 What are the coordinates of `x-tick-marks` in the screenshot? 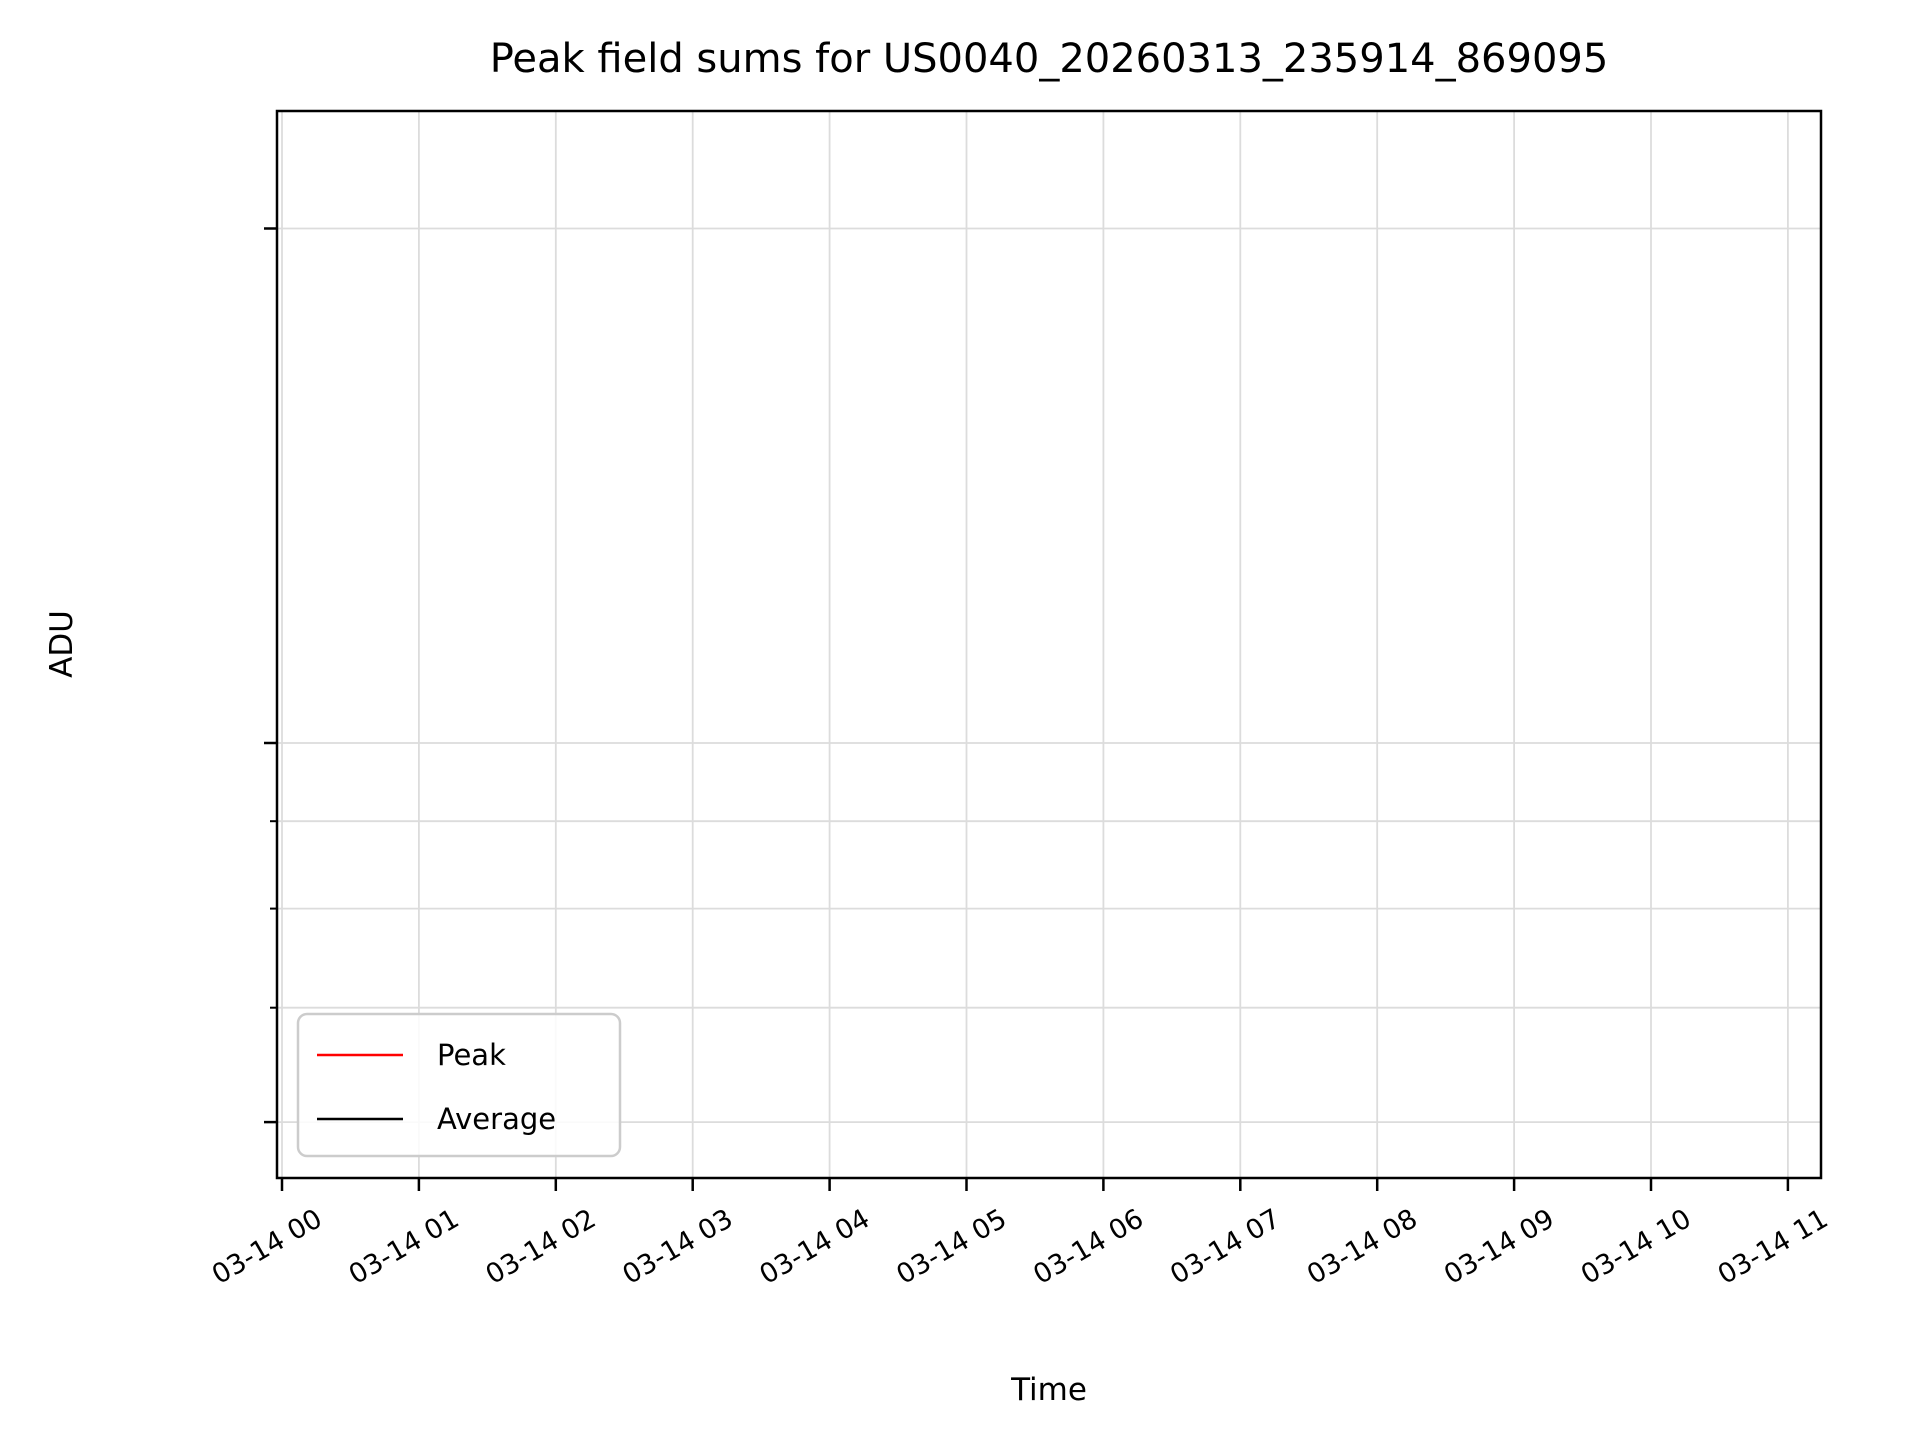 It's located at (1035, 1184).